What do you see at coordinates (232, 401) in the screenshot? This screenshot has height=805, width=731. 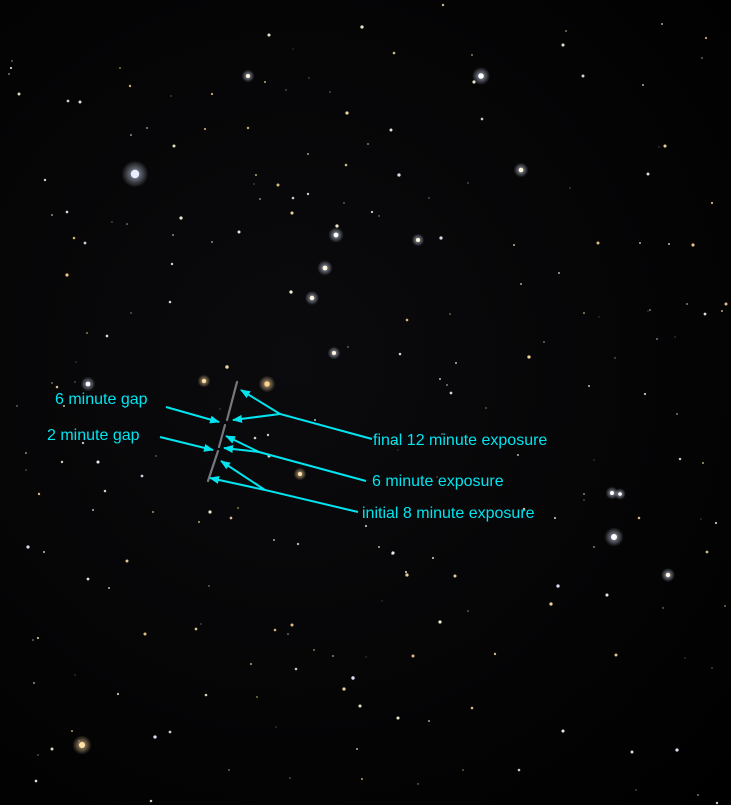 I see `streak-final-exposure` at bounding box center [232, 401].